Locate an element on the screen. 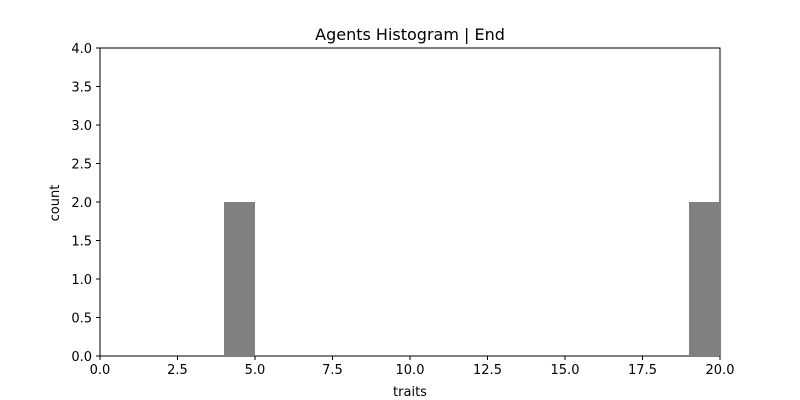 This screenshot has height=400, width=800. y-tick-label: 2.5 is located at coordinates (81, 165).